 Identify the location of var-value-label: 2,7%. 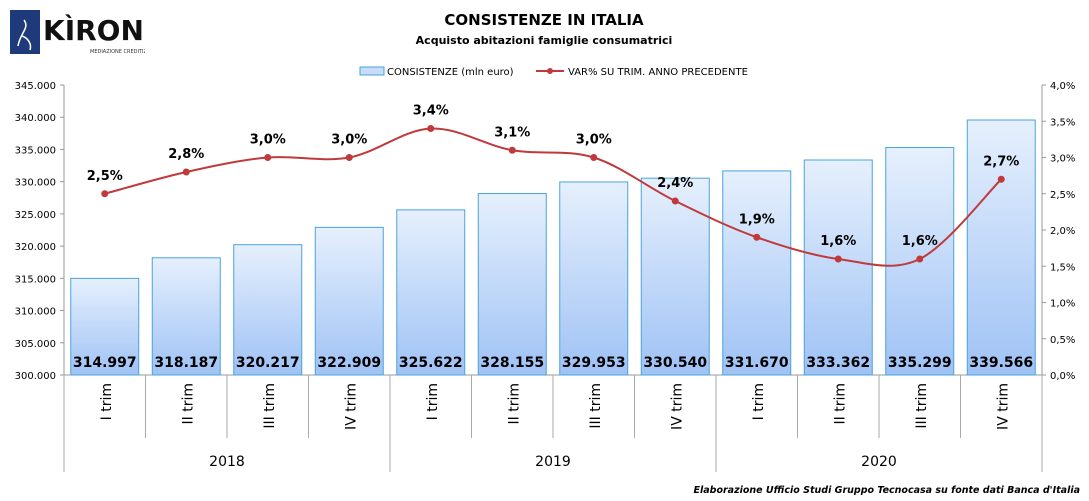
(1001, 161).